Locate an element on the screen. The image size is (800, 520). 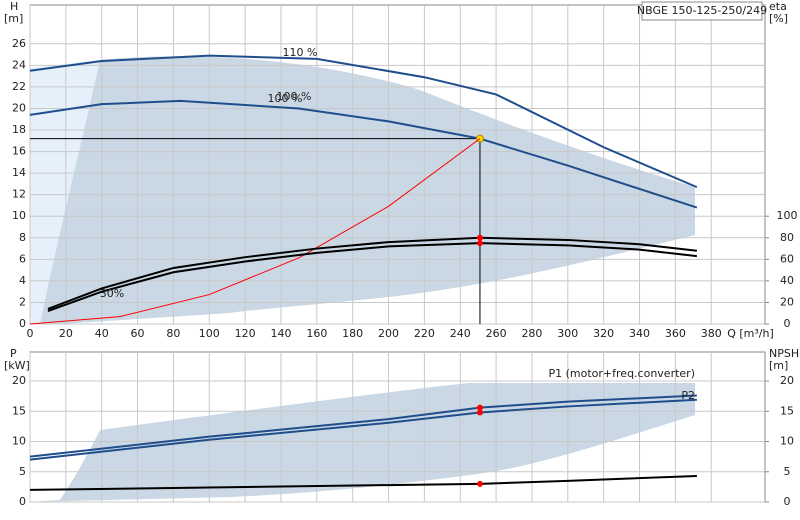
x-tick-label: 360 is located at coordinates (675, 333).